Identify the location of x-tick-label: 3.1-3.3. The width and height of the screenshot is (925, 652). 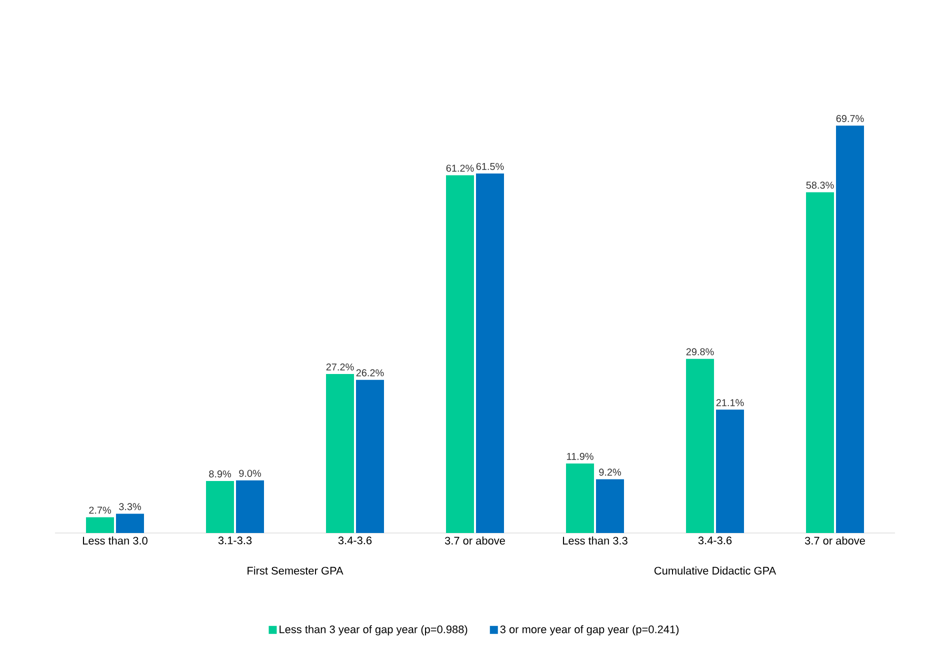
(235, 540).